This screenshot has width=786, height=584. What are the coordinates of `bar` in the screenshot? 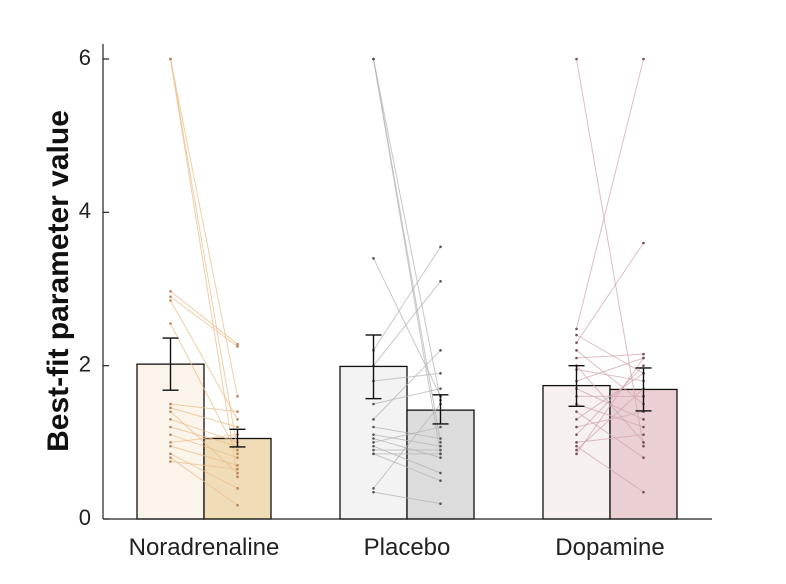 It's located at (576, 452).